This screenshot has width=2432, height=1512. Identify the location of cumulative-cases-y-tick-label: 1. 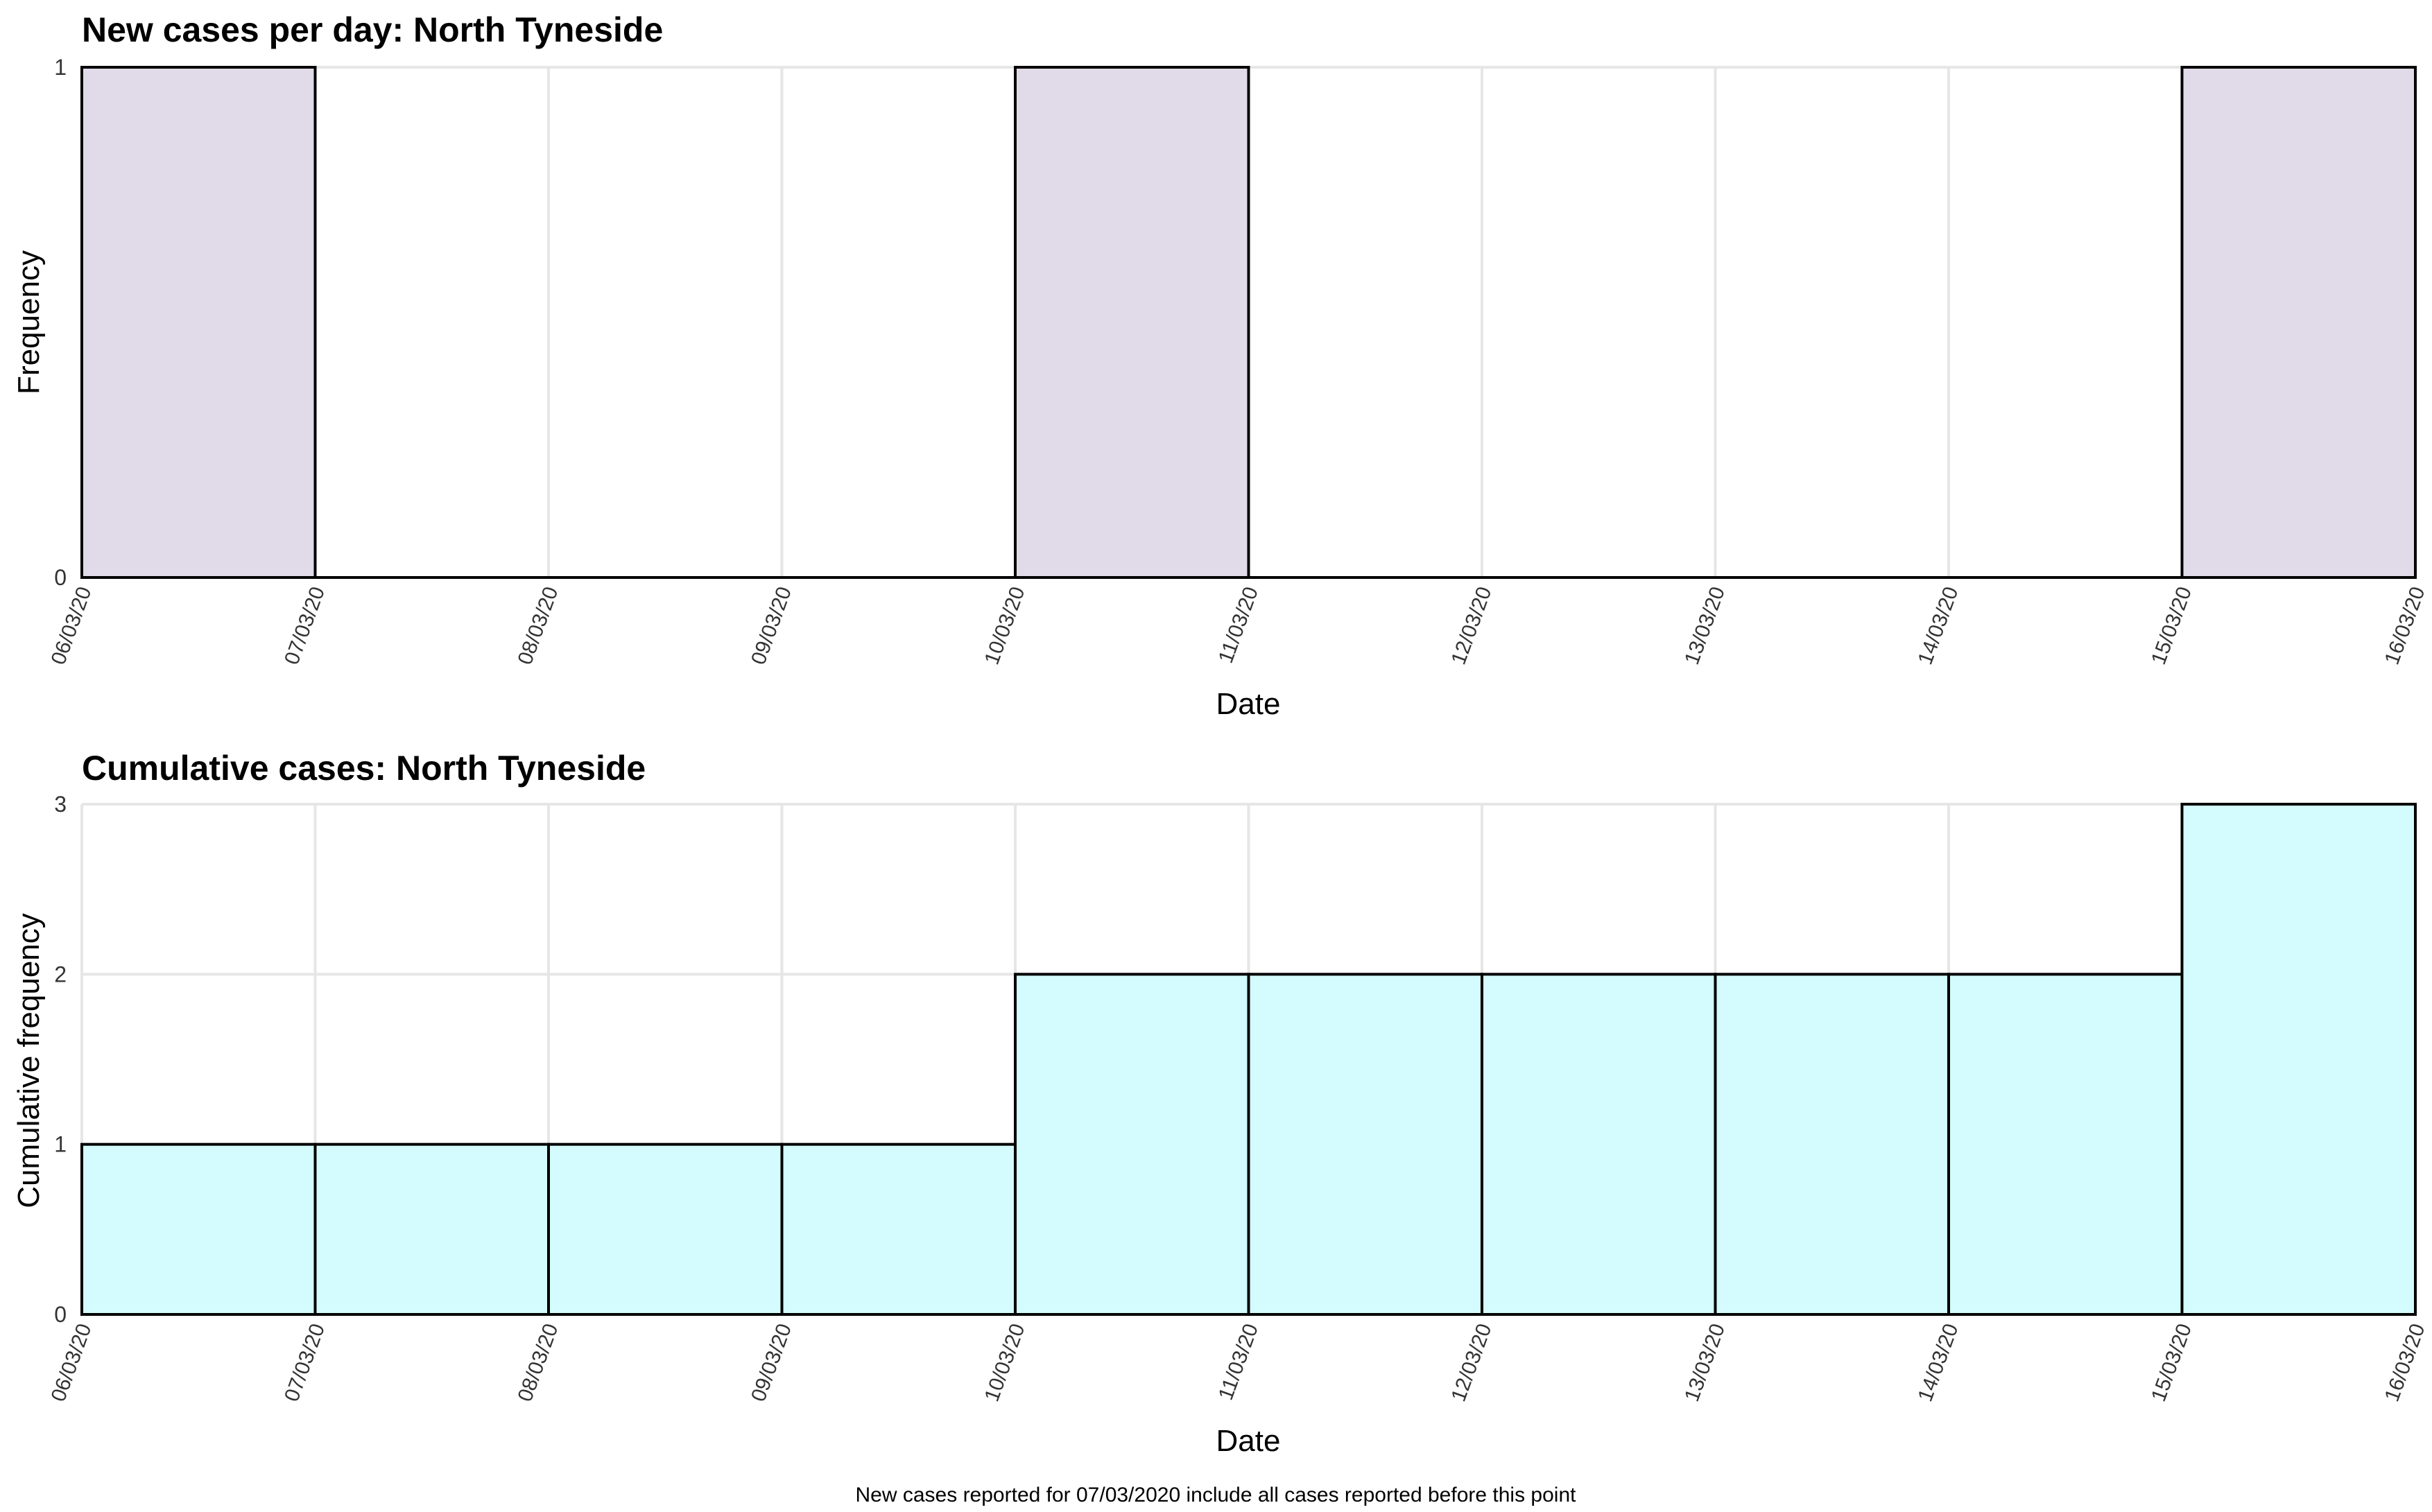
(60, 1144).